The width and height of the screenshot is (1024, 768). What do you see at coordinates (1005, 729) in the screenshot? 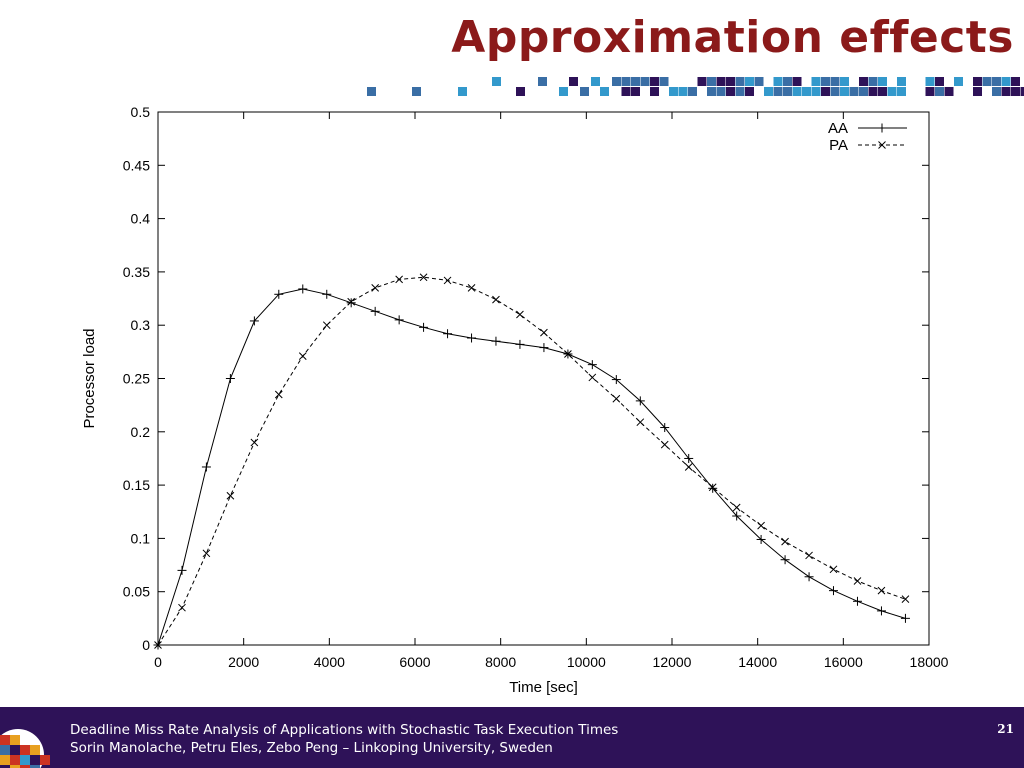
I see `page-number: 21` at bounding box center [1005, 729].